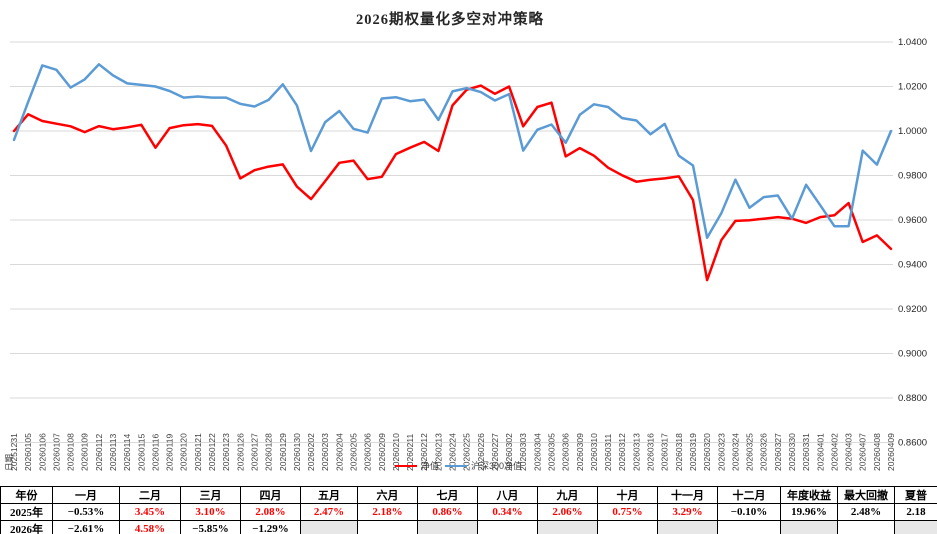 This screenshot has height=534, width=937. I want to click on table-column-header: 八月, so click(507, 495).